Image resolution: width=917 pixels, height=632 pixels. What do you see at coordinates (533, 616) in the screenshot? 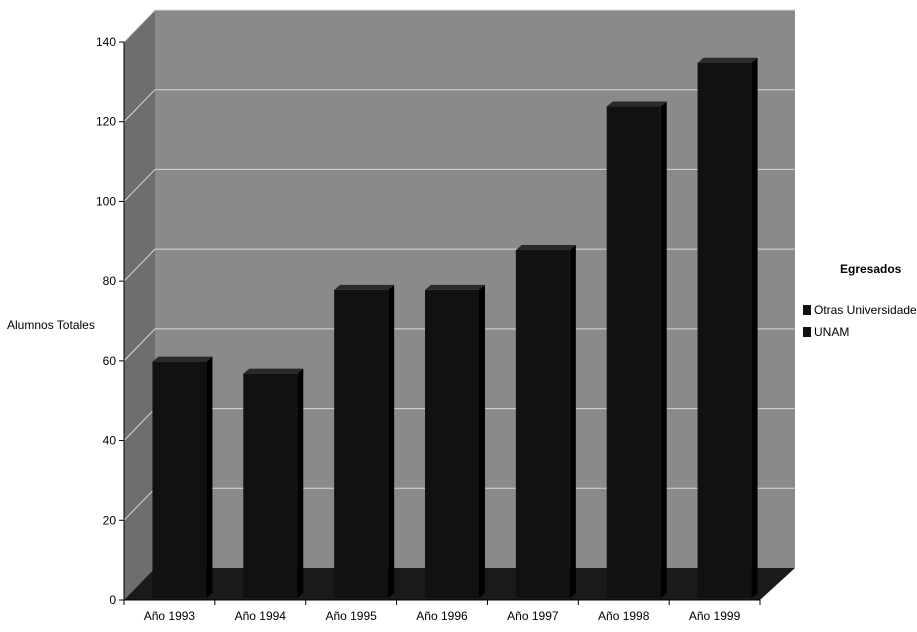
I see `x-tick-label: Año 1997` at bounding box center [533, 616].